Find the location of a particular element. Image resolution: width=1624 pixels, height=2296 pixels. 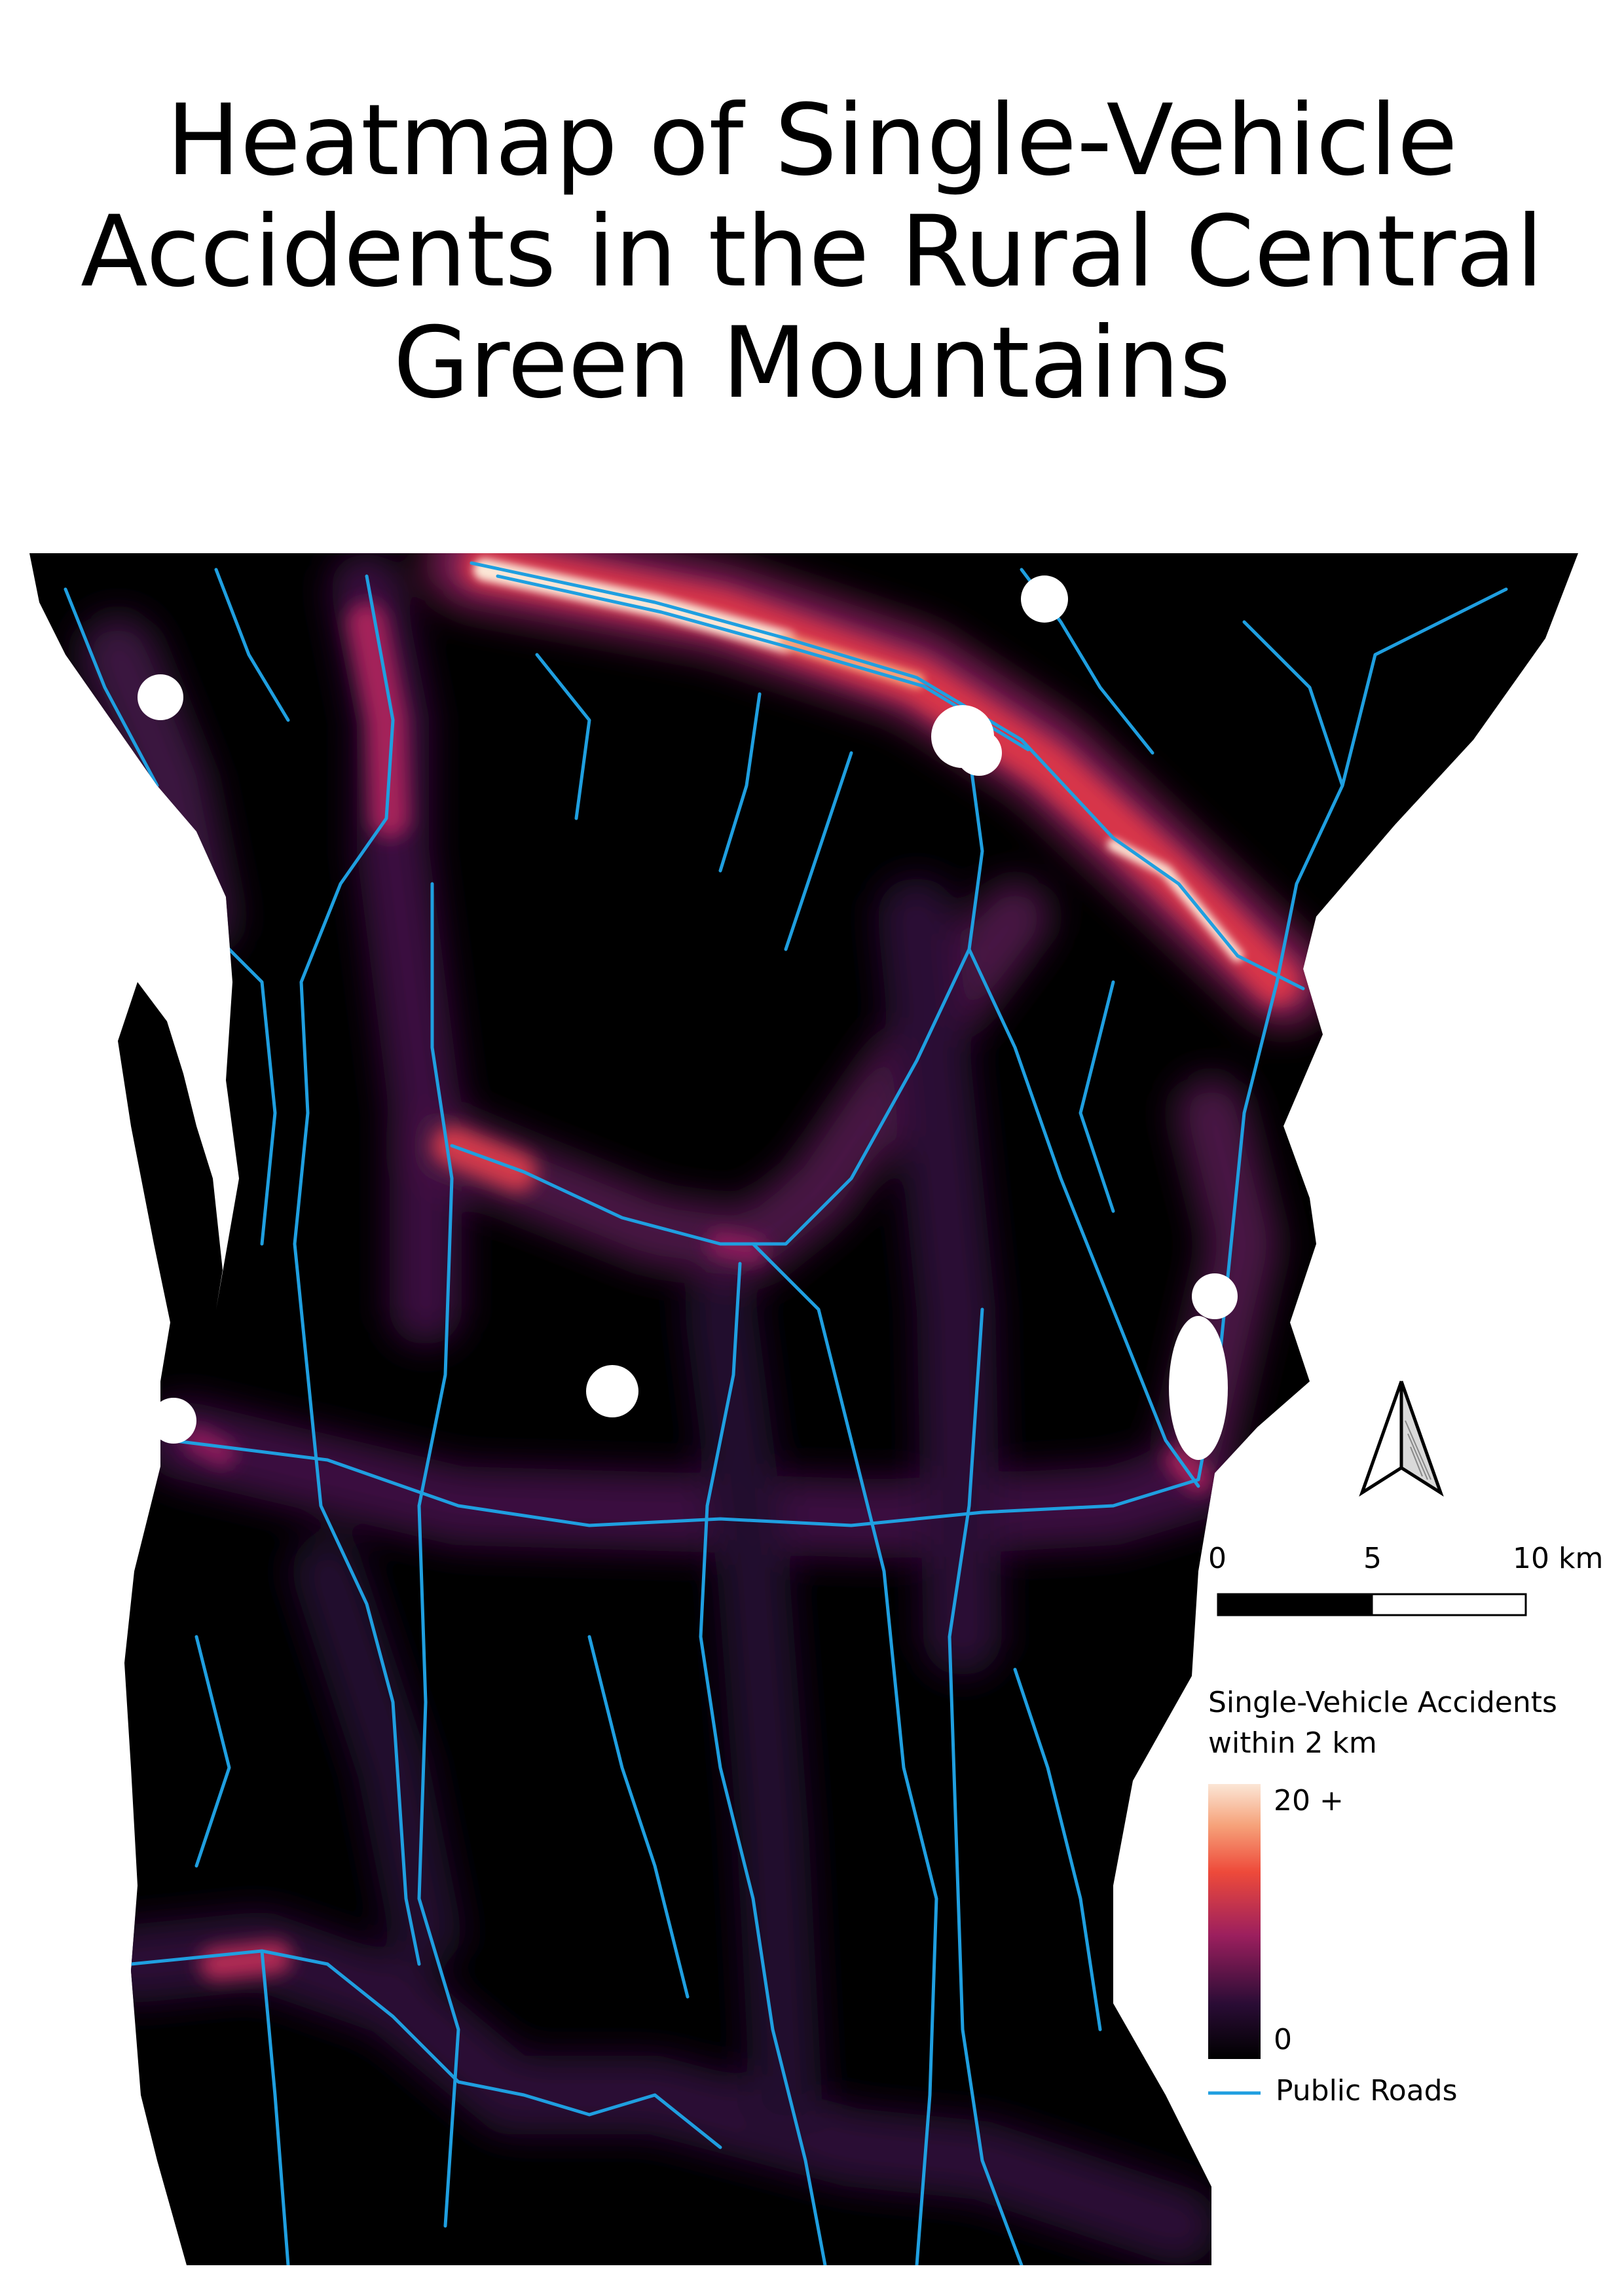

scale-label-10: 10 km is located at coordinates (1558, 1558).